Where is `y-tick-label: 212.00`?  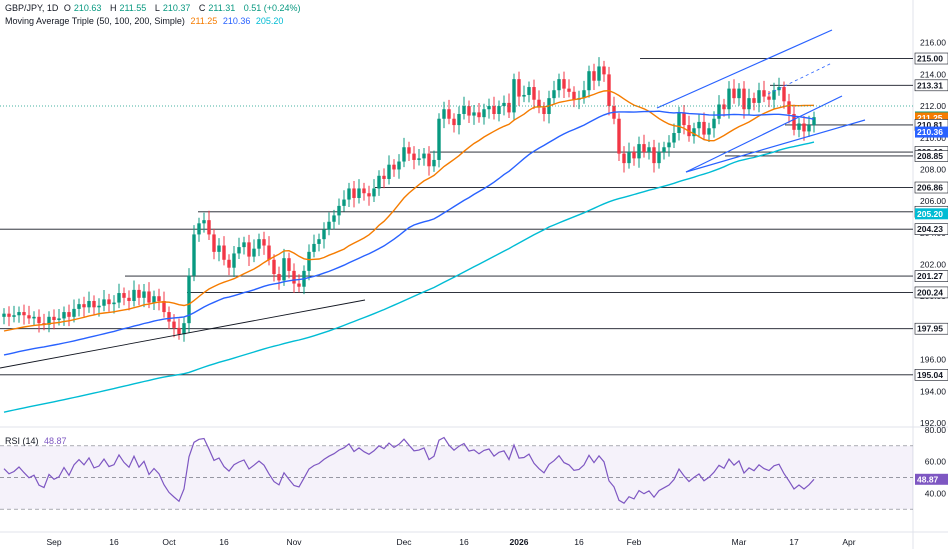
y-tick-label: 212.00 is located at coordinates (933, 106).